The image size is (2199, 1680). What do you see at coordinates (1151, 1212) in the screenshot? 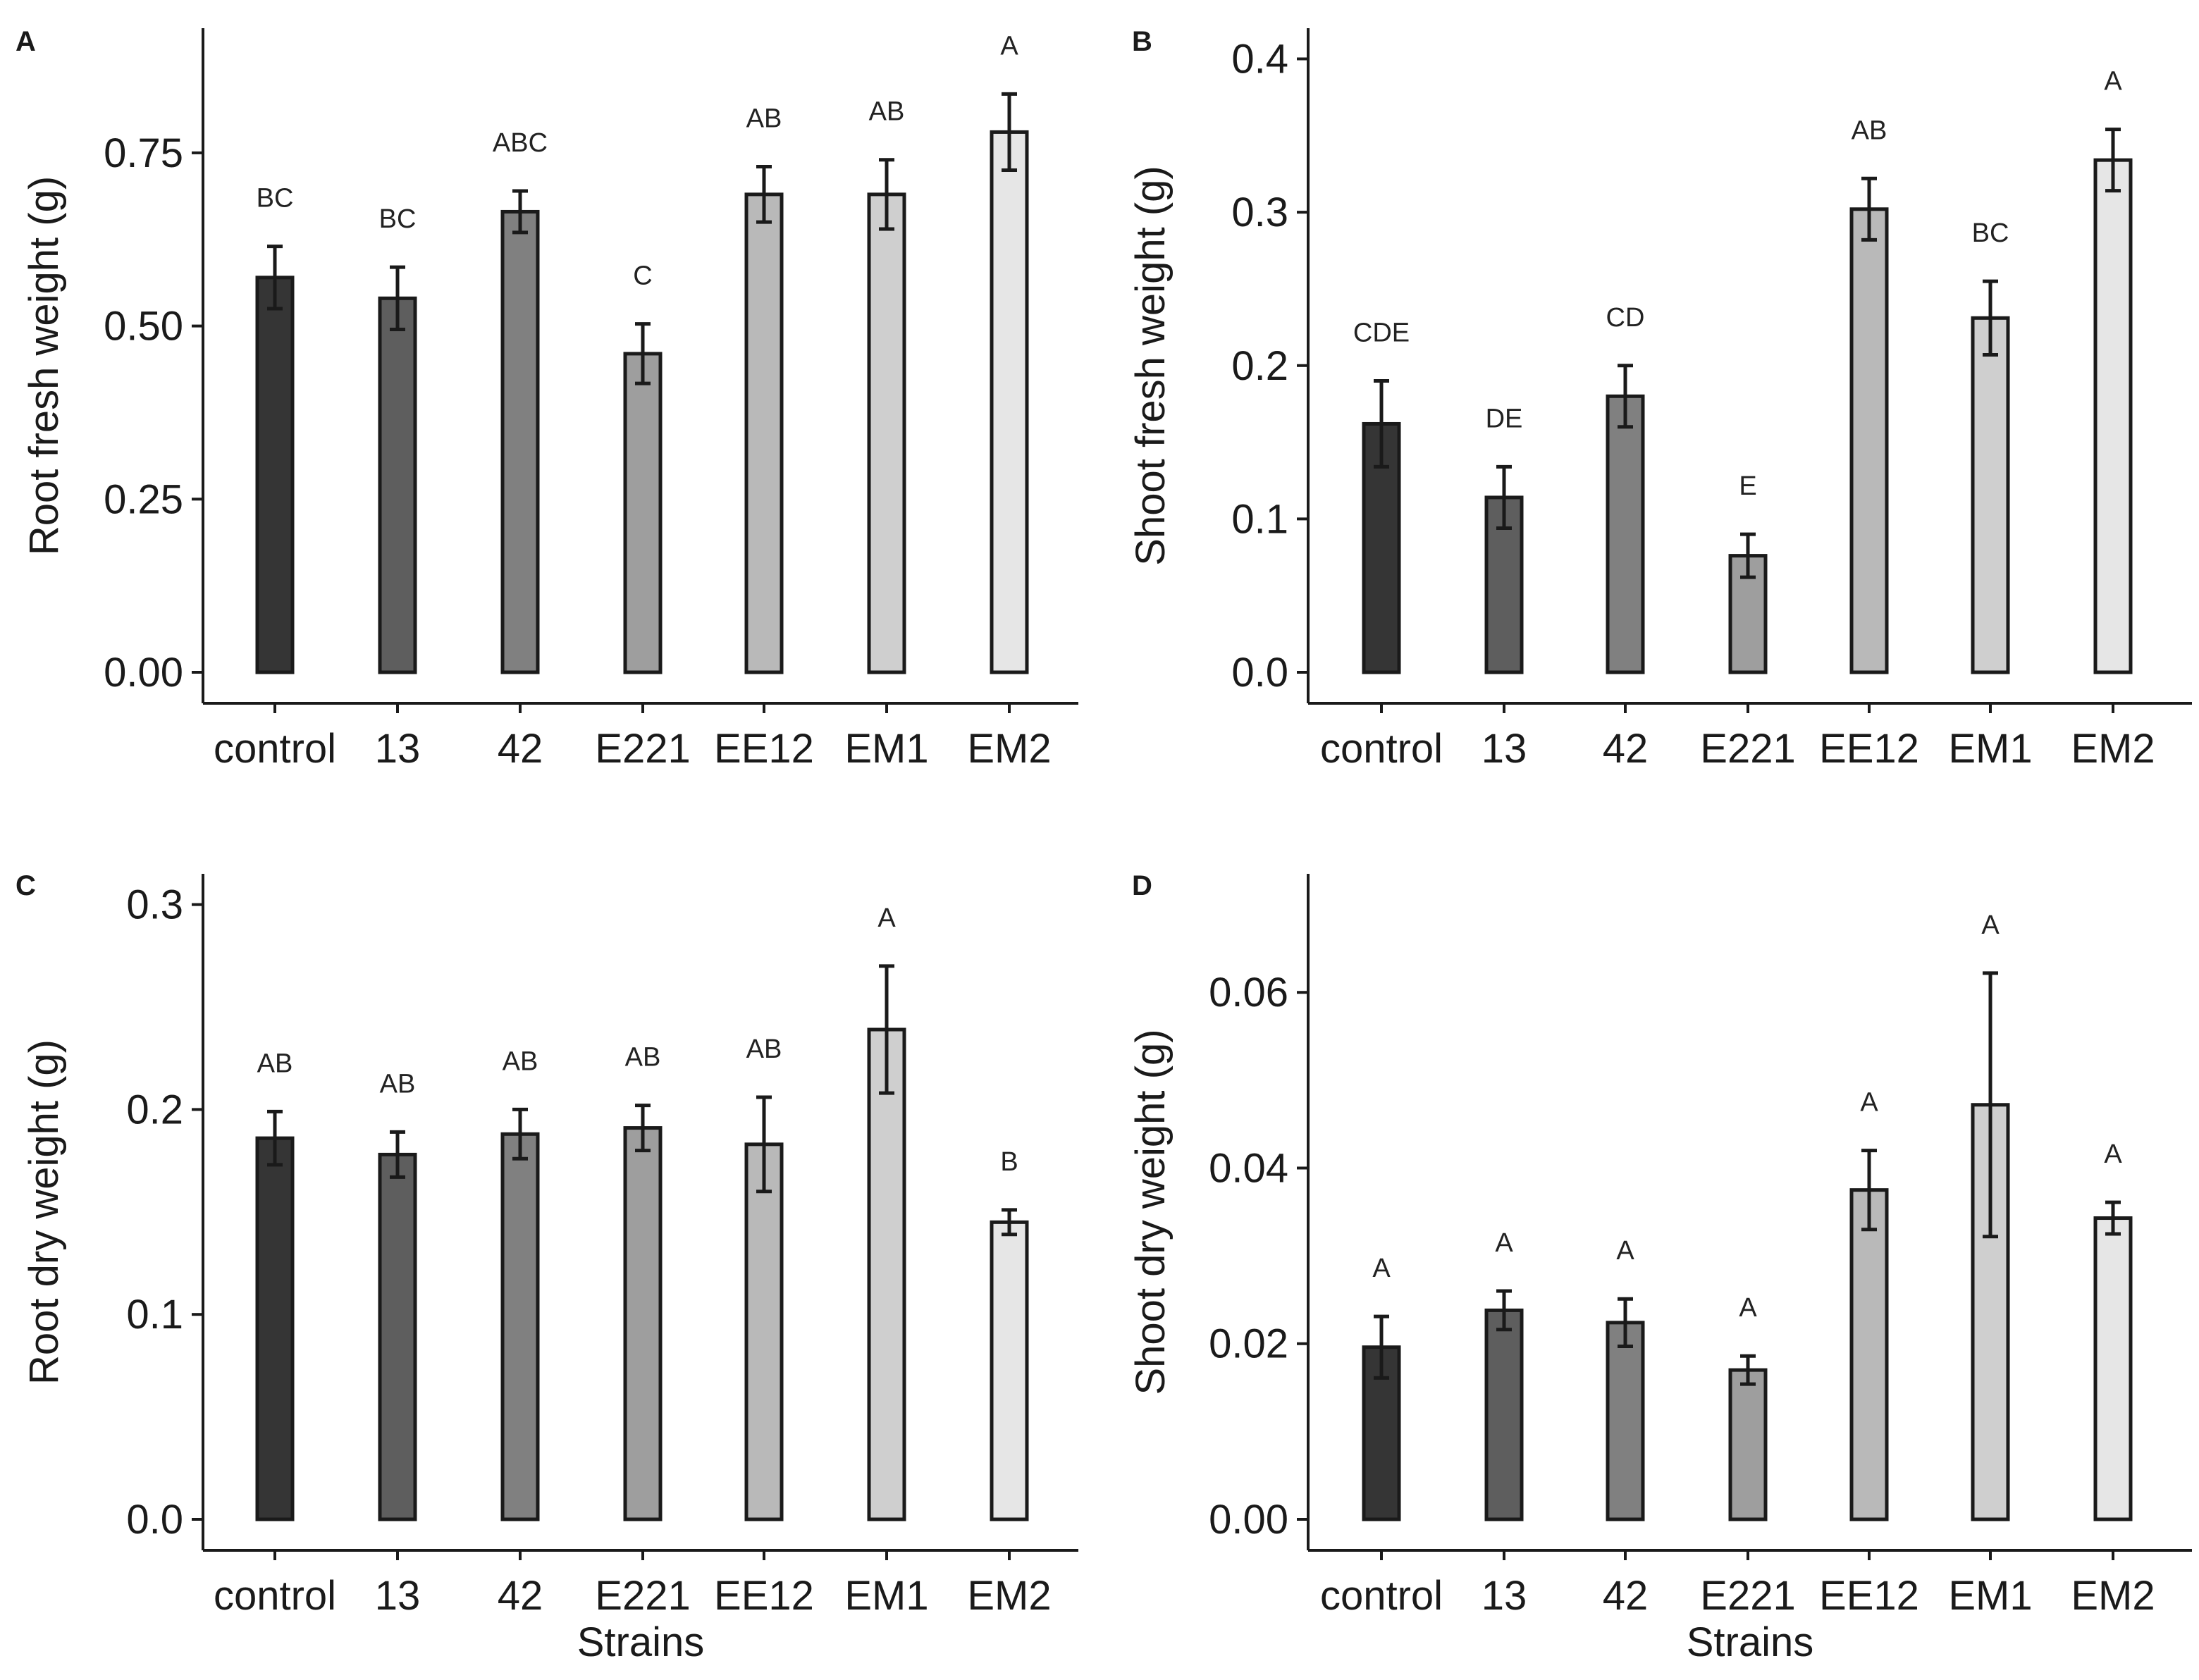
I see `y-axis-title: Shoot dry weight (g)` at bounding box center [1151, 1212].